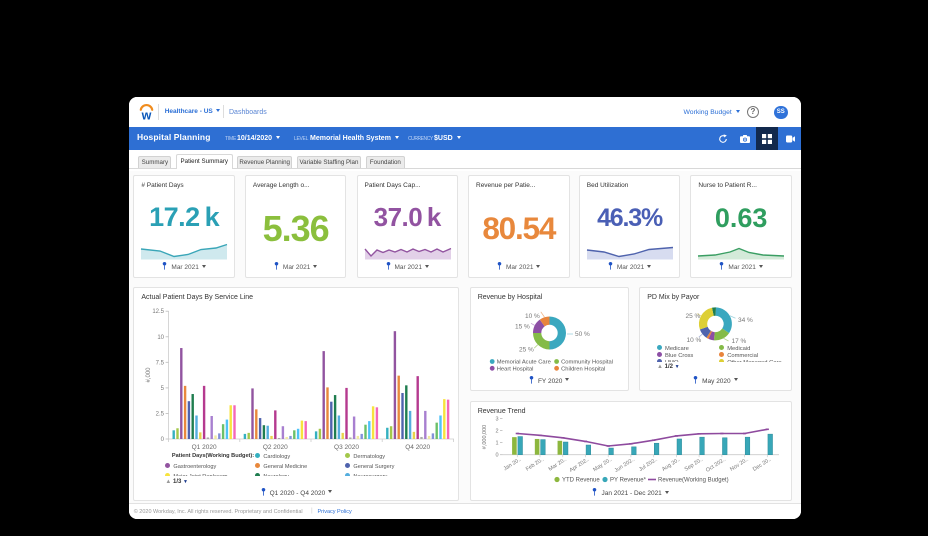 This screenshot has width=928, height=536. What do you see at coordinates (514, 369) in the screenshot?
I see `svg-text: Heart Hospital` at bounding box center [514, 369].